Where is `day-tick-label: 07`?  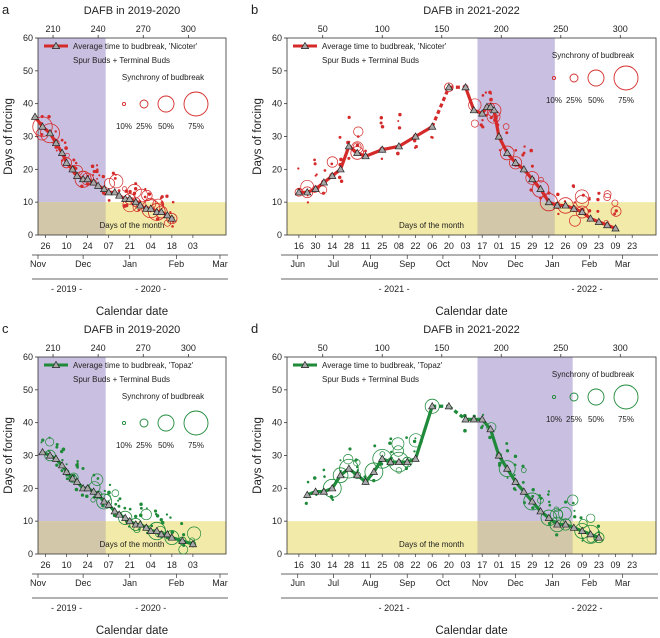
day-tick-label: 07 is located at coordinates (109, 246).